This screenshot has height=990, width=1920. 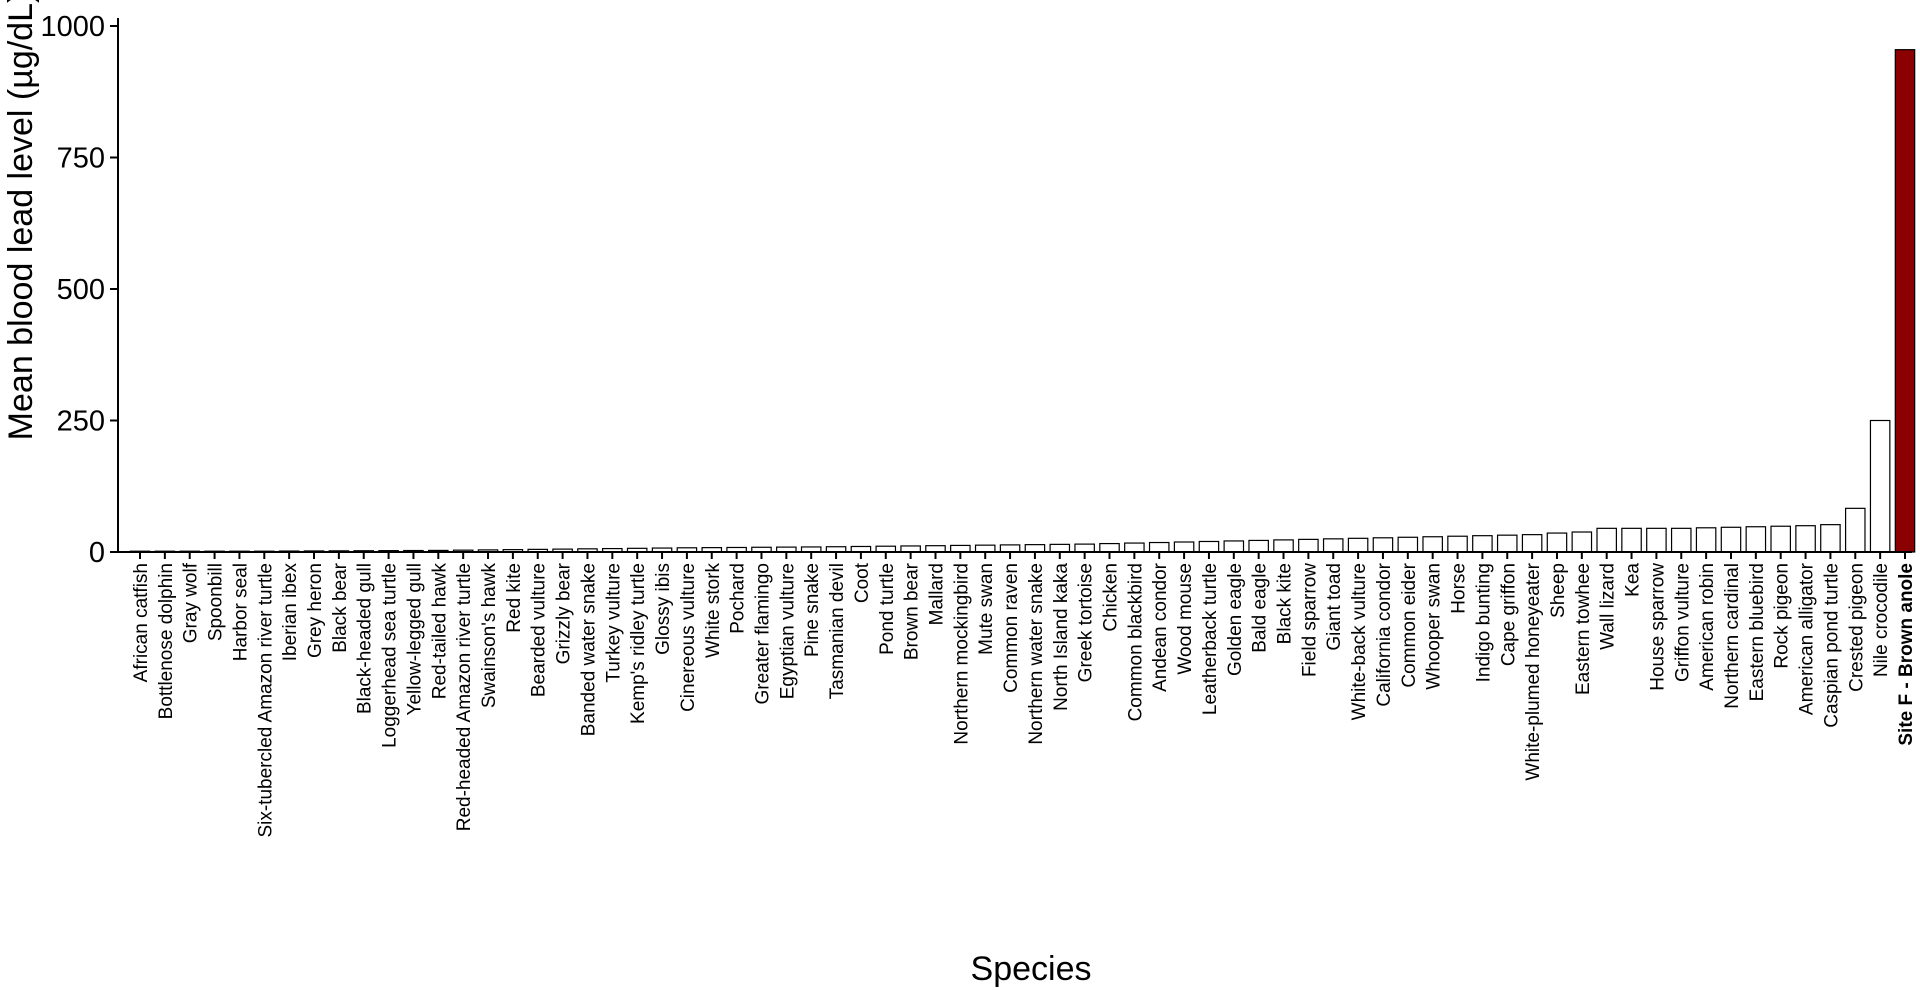 What do you see at coordinates (1011, 628) in the screenshot?
I see `x-tick-label-common-raven: Common raven` at bounding box center [1011, 628].